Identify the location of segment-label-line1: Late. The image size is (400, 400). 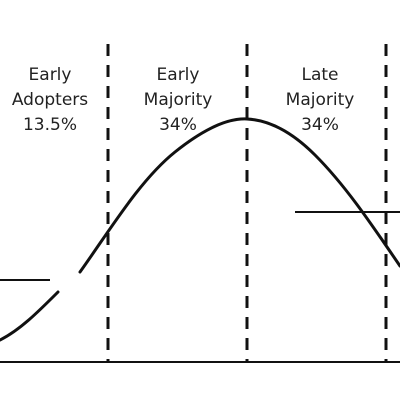
(319, 75).